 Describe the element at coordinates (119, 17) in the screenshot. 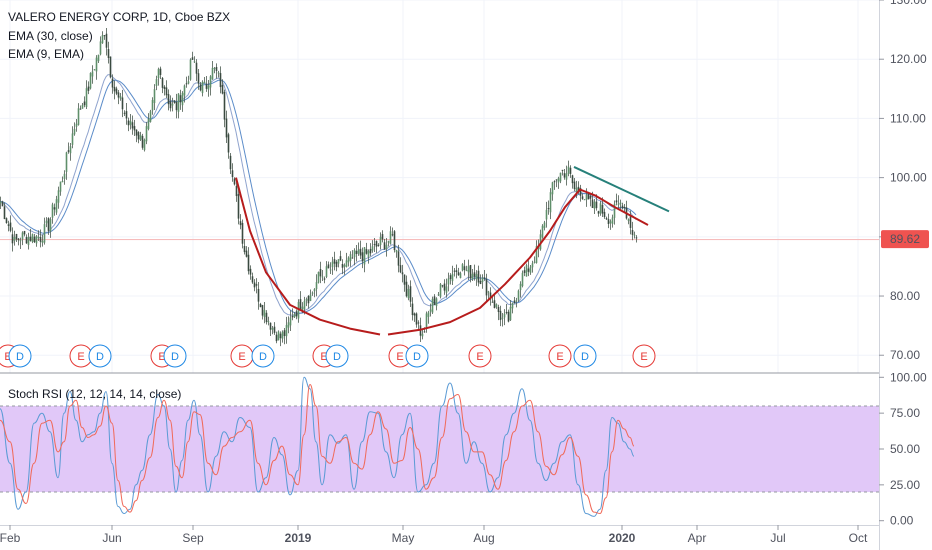

I see `symbol-title: VALERO ENERGY CORP, 1D, Cboe BZX` at that location.